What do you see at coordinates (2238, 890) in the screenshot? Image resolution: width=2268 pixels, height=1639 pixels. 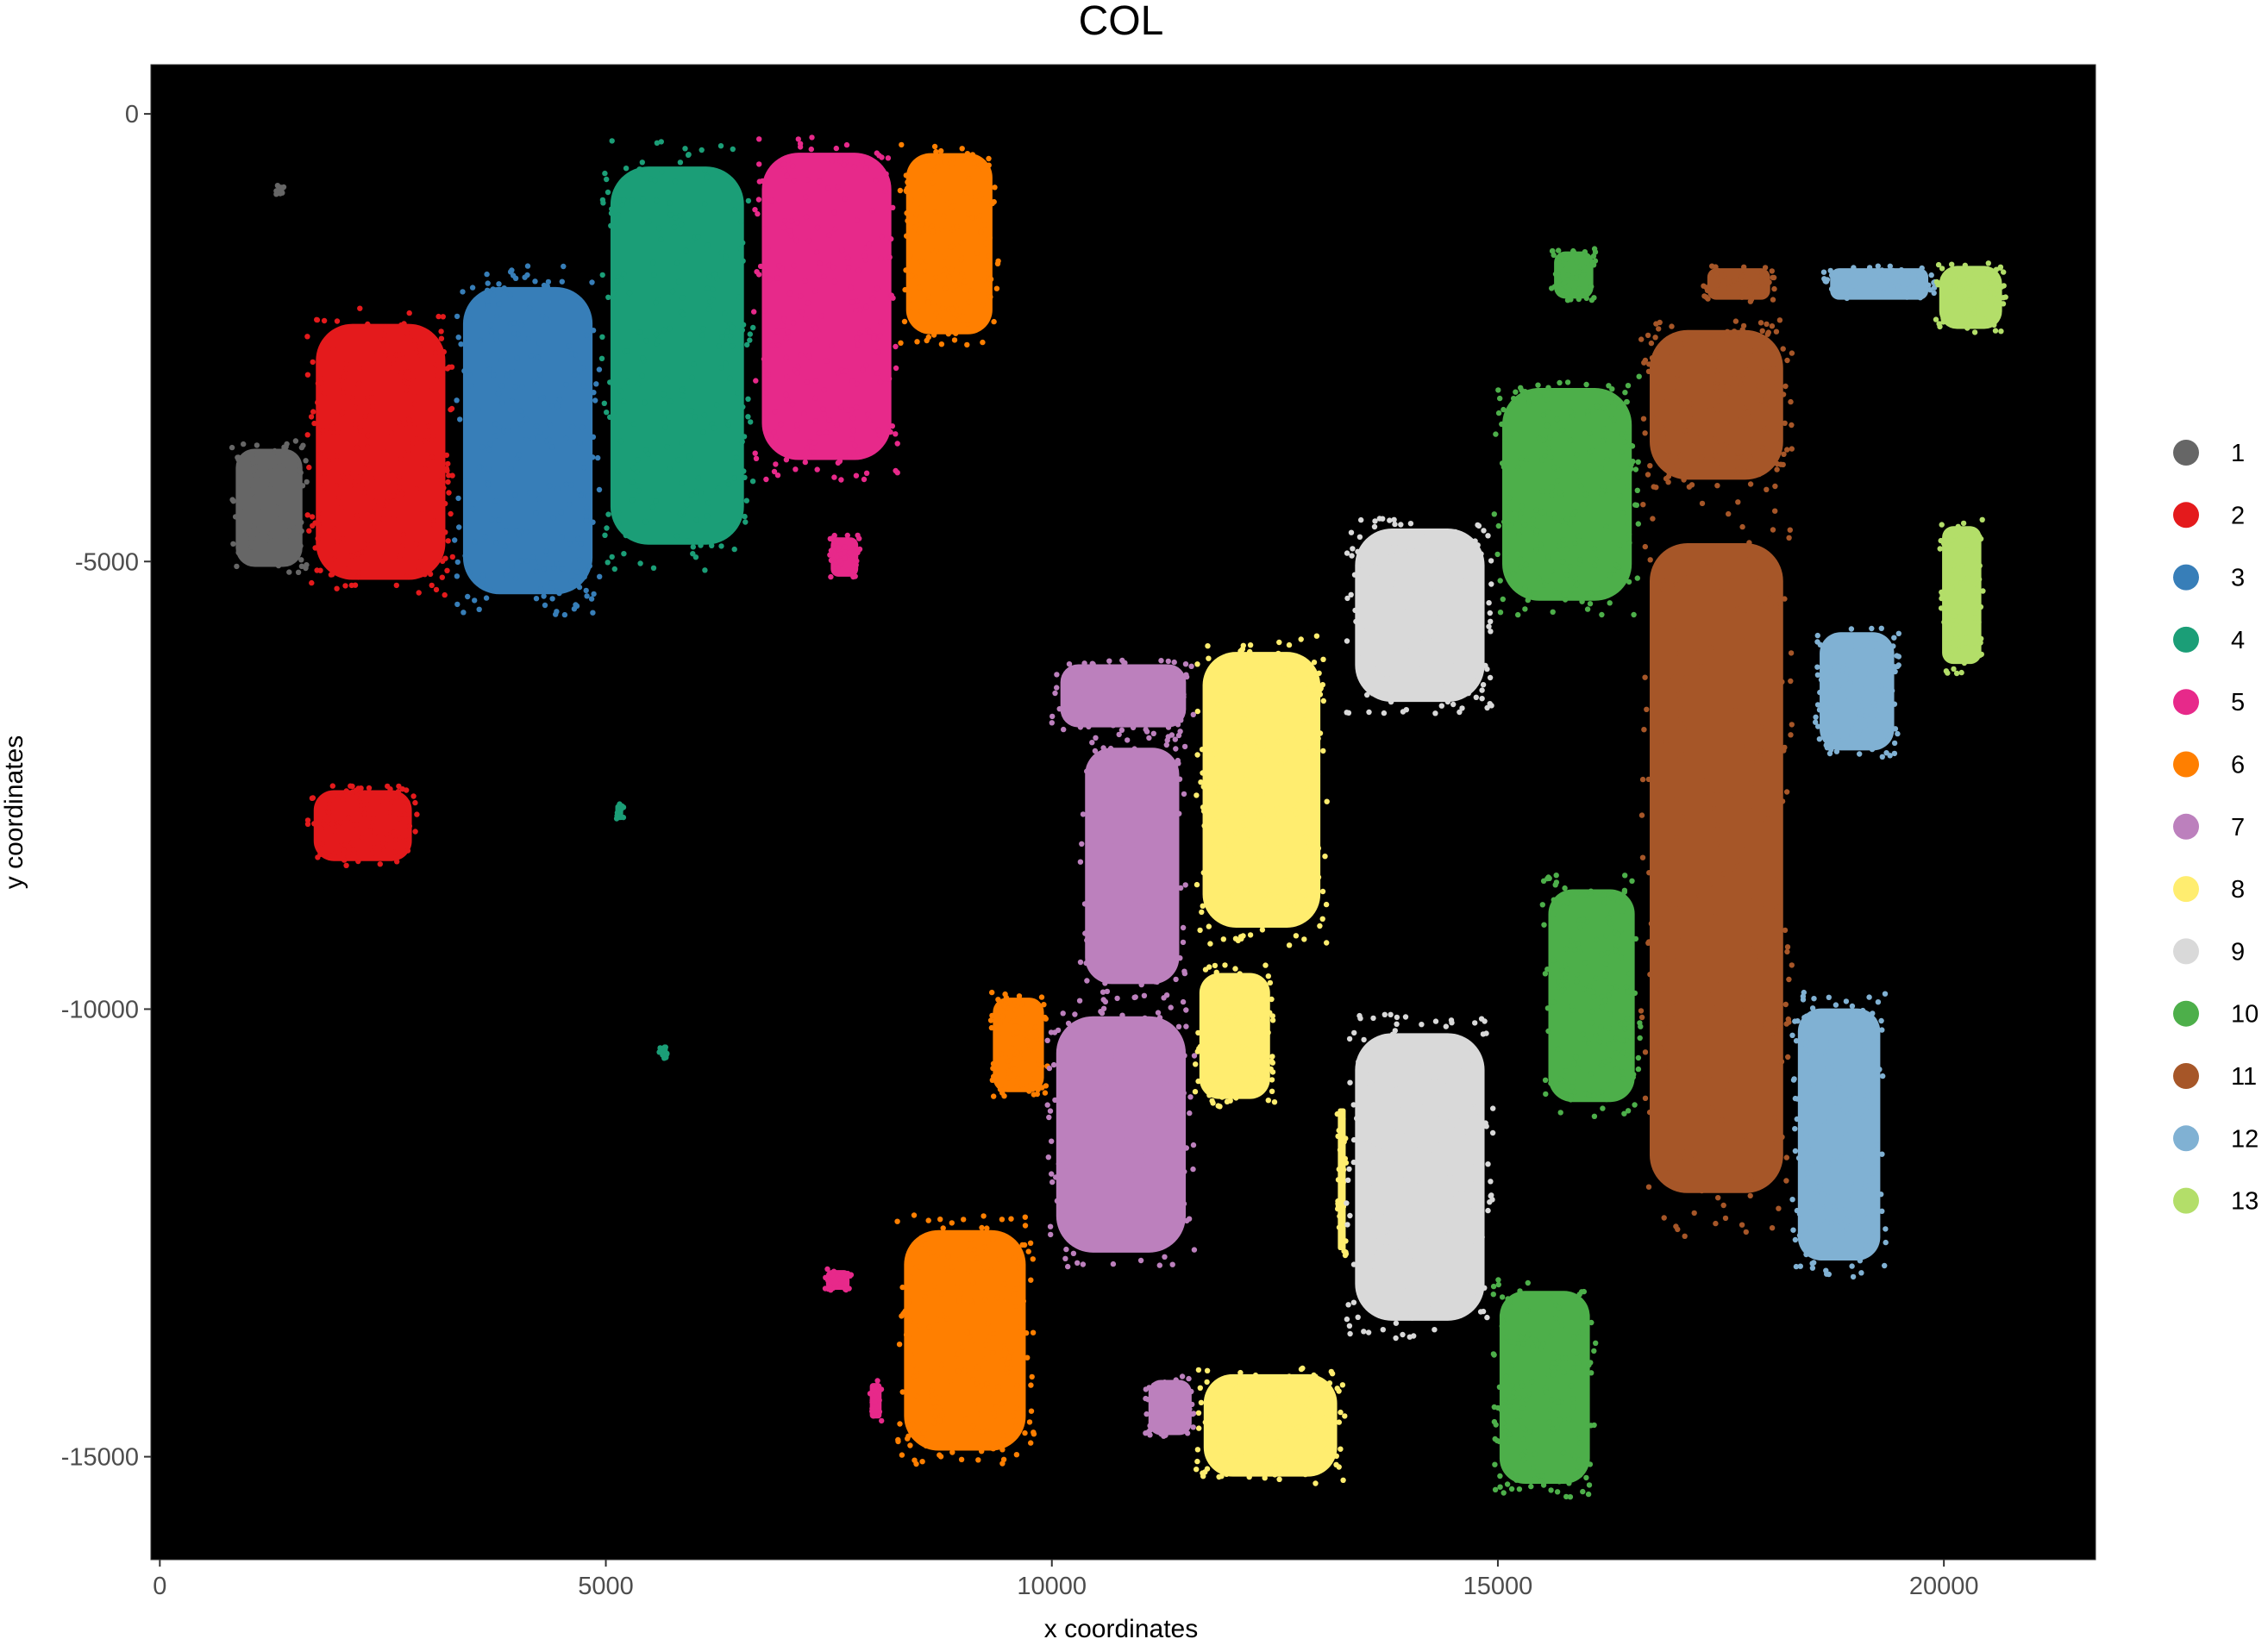 I see `legend-label: 8` at bounding box center [2238, 890].